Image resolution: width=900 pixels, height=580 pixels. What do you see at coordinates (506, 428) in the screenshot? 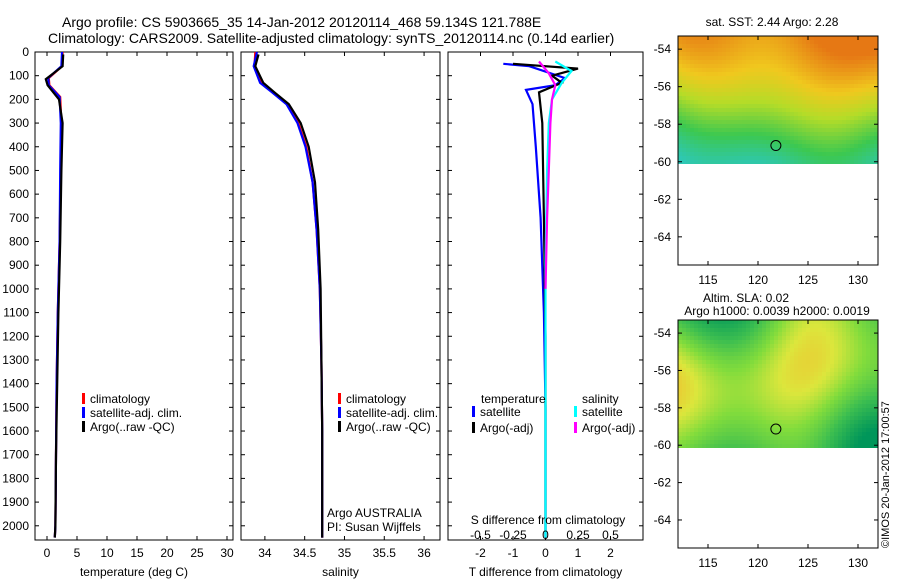
I see `legend-label: Argo(-adj)` at bounding box center [506, 428].